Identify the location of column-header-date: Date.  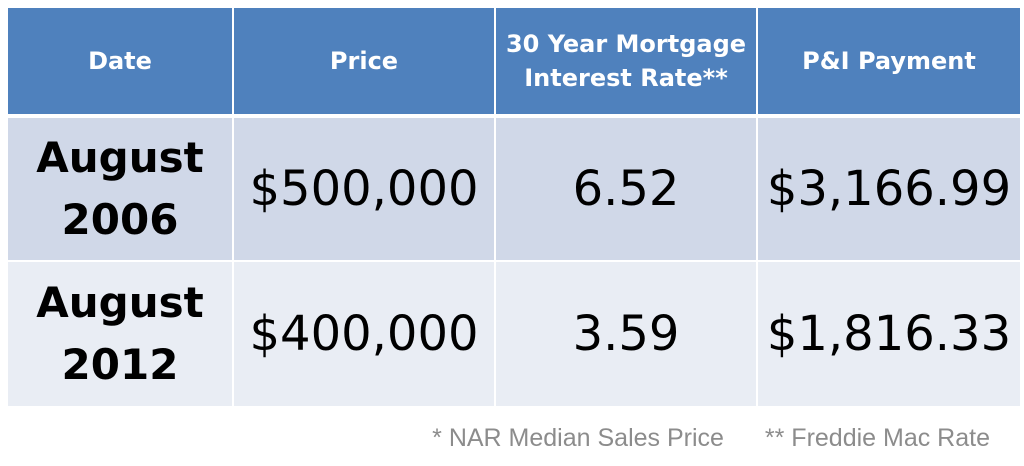
(121, 63).